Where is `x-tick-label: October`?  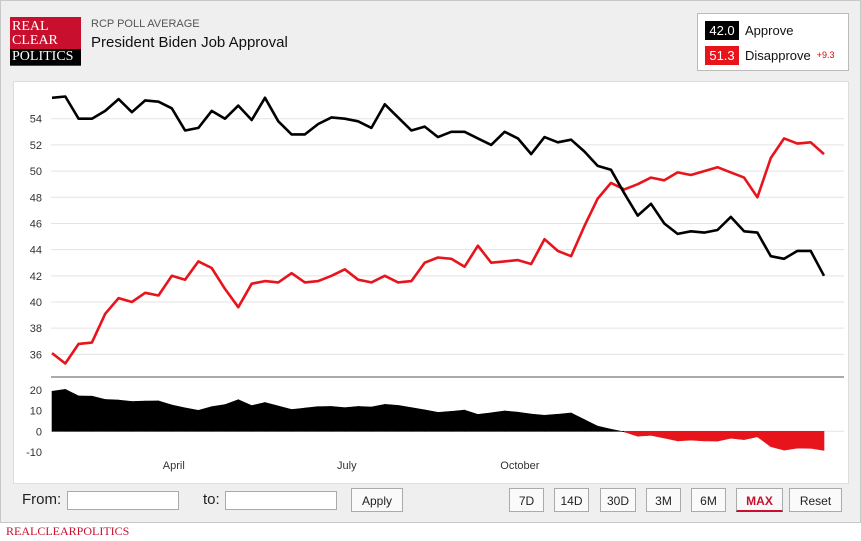 x-tick-label: October is located at coordinates (519, 466).